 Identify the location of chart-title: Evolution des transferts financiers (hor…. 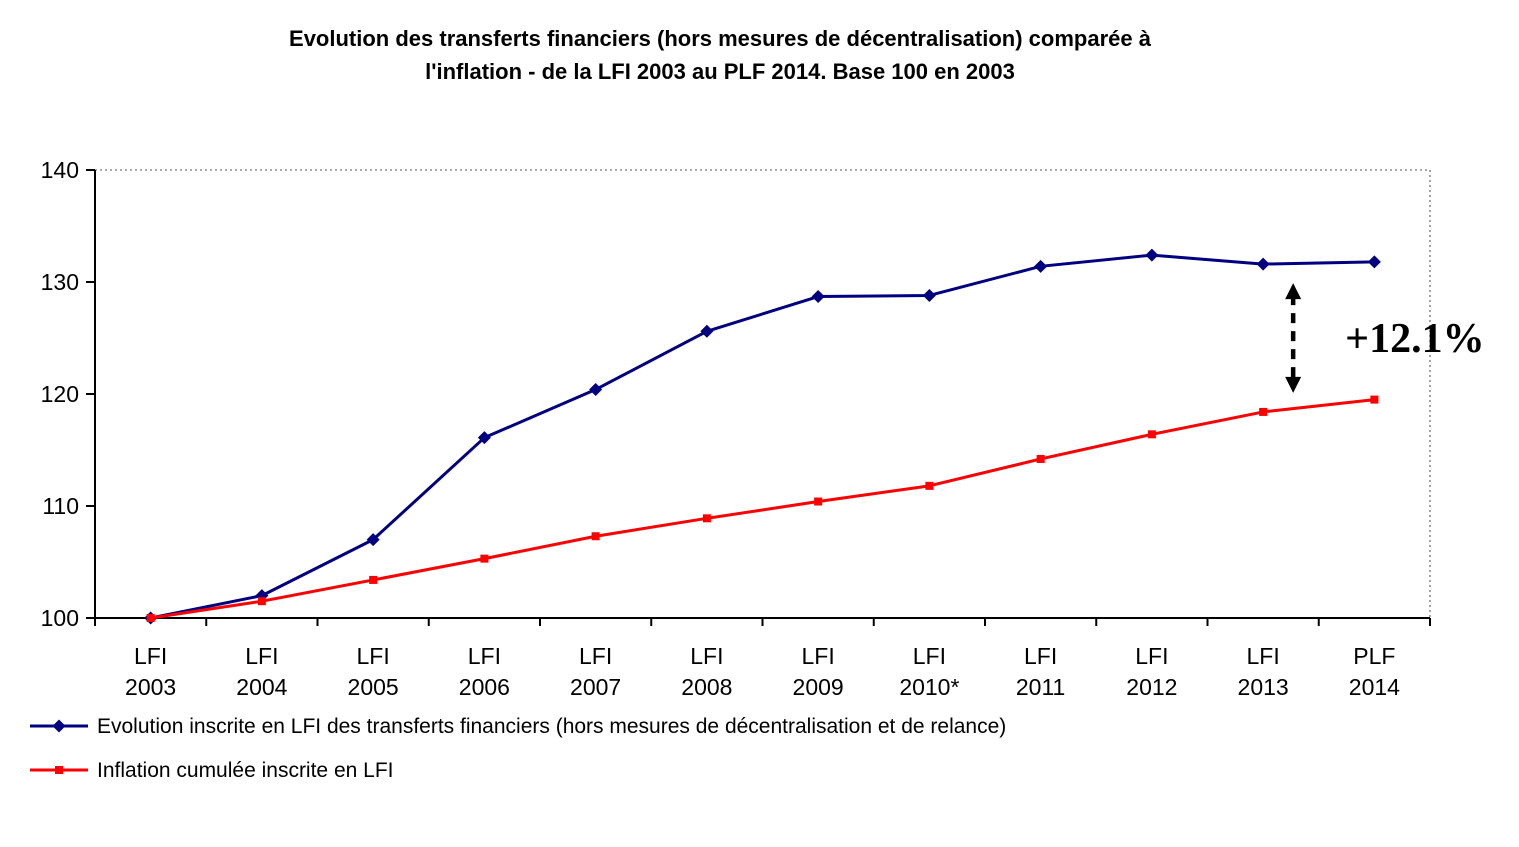
(720, 55).